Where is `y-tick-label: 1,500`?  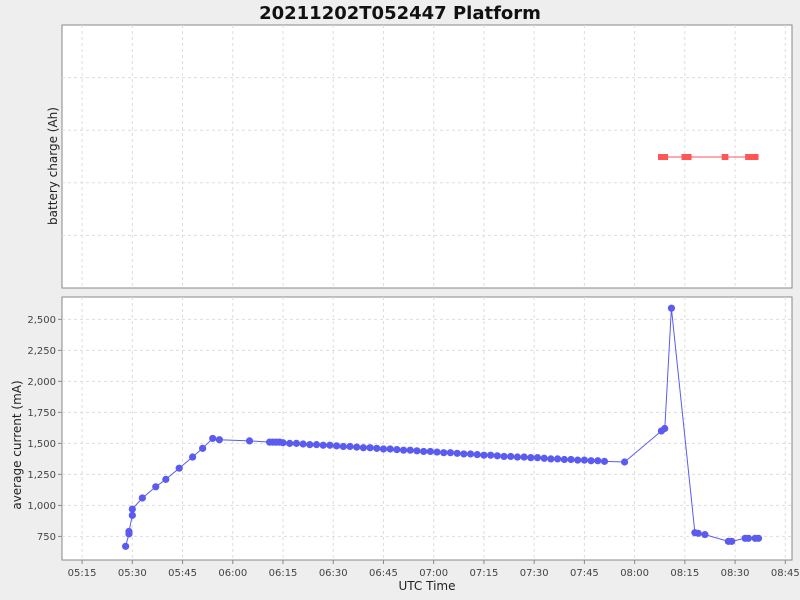 y-tick-label: 1,500 is located at coordinates (41, 444).